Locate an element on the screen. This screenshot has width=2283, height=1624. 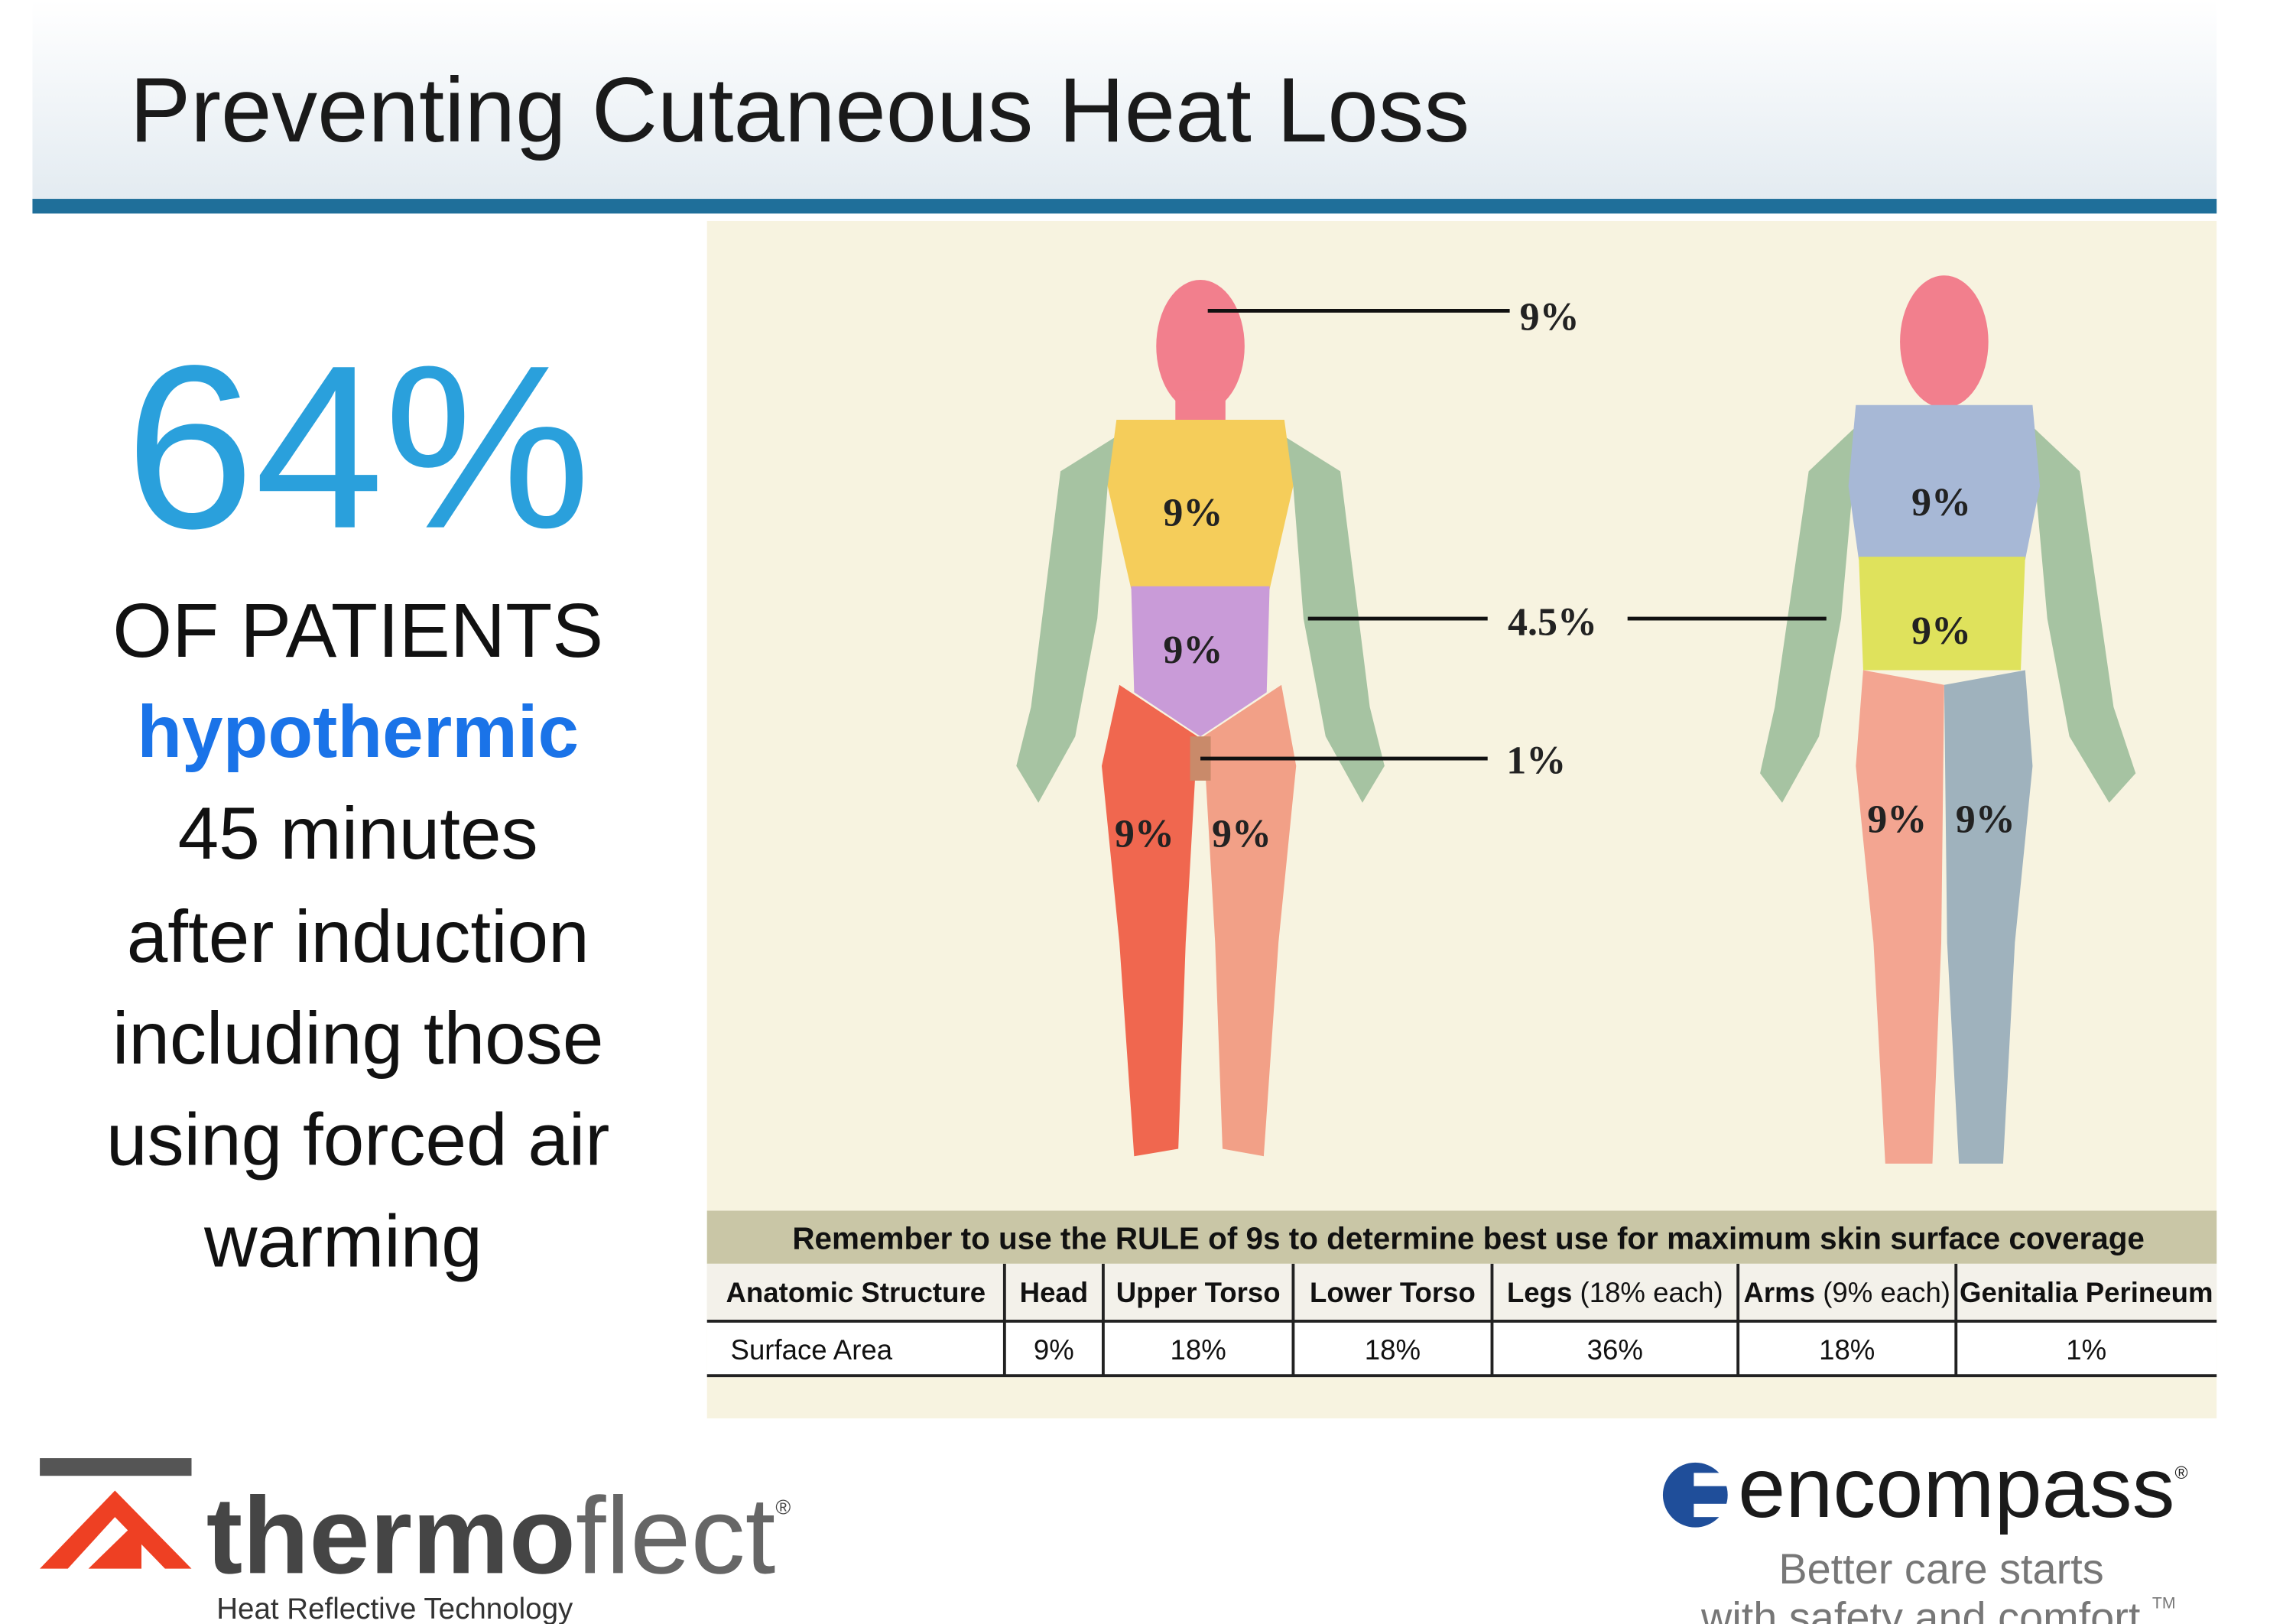
table-header-cell: Lower Torso is located at coordinates (1393, 1292).